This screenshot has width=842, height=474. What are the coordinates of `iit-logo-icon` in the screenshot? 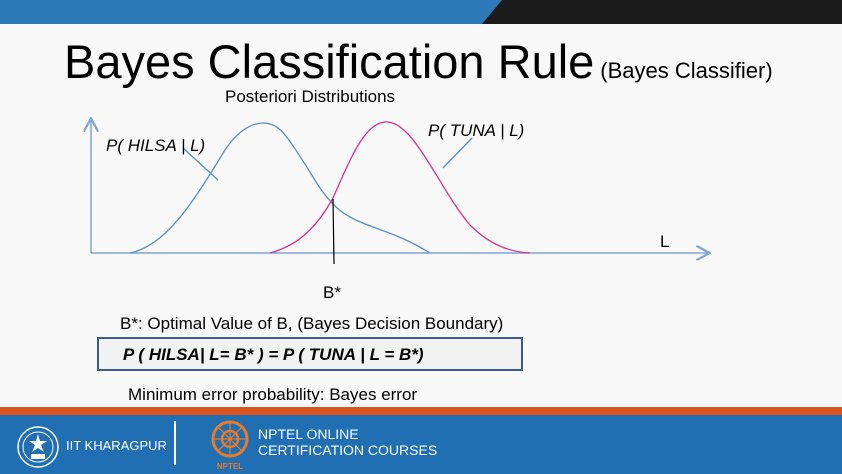 It's located at (38, 447).